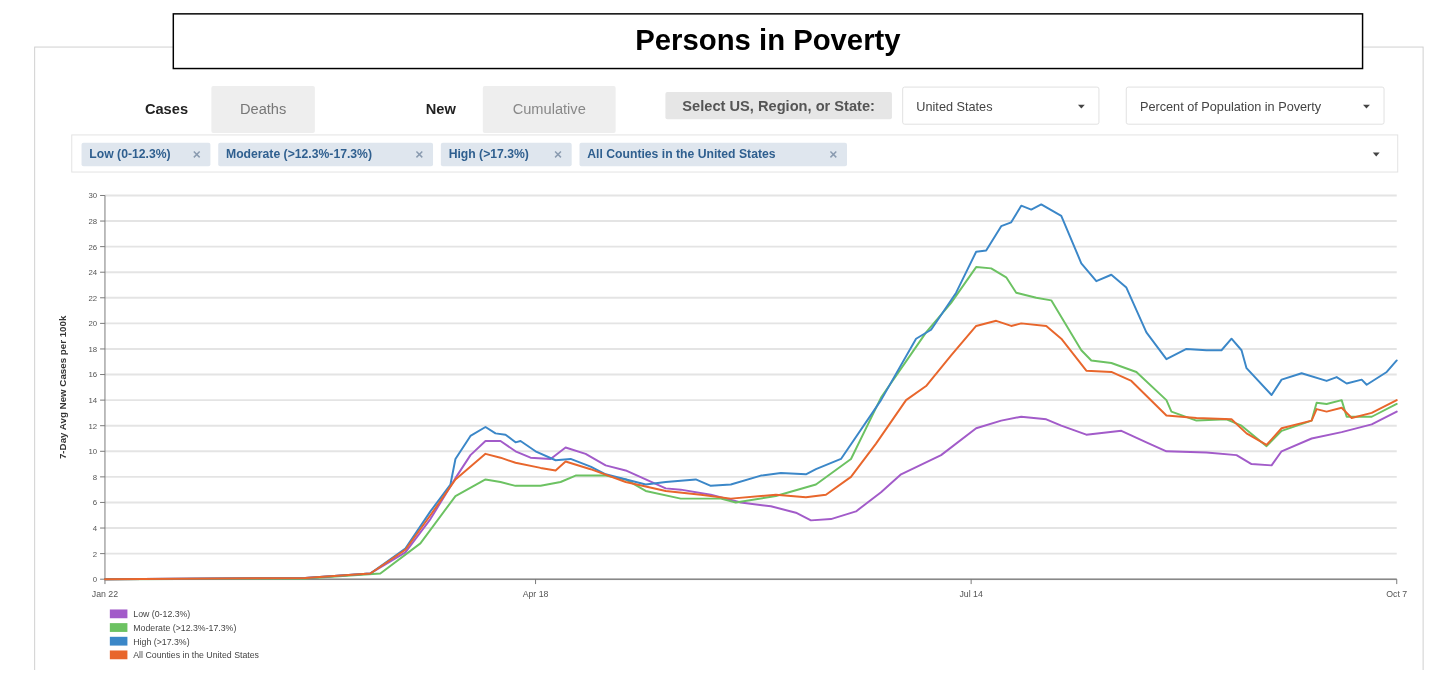 The width and height of the screenshot is (1448, 678). Describe the element at coordinates (62, 387) in the screenshot. I see `y-axis-title: 7-Day Avg New Cases per 100k` at that location.